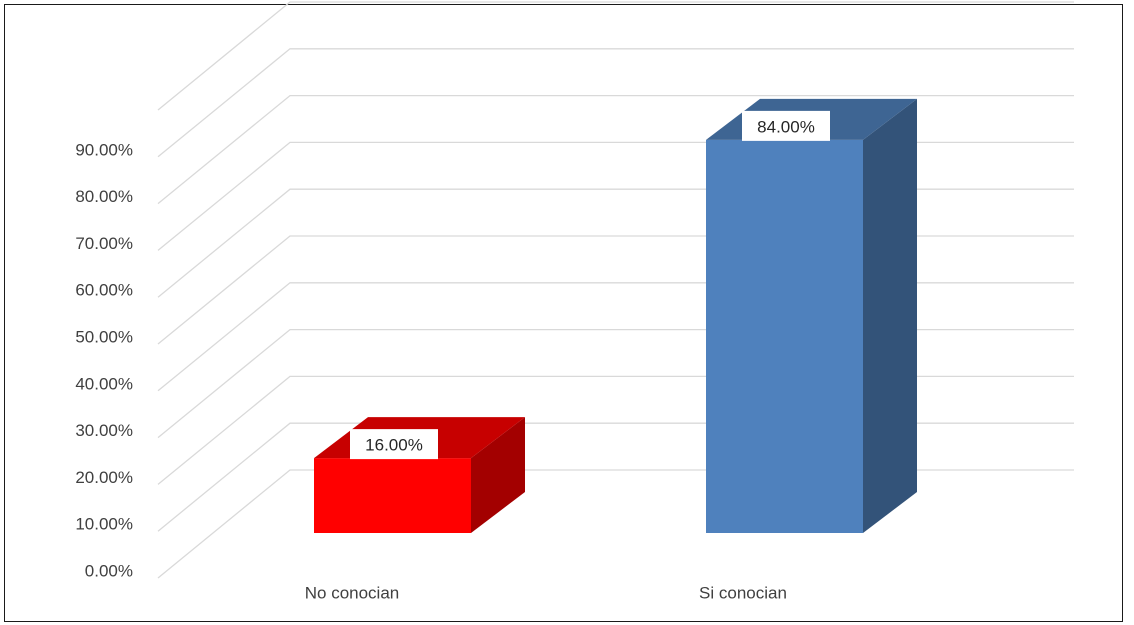  What do you see at coordinates (104, 149) in the screenshot?
I see `y-tick-label: 90.00%` at bounding box center [104, 149].